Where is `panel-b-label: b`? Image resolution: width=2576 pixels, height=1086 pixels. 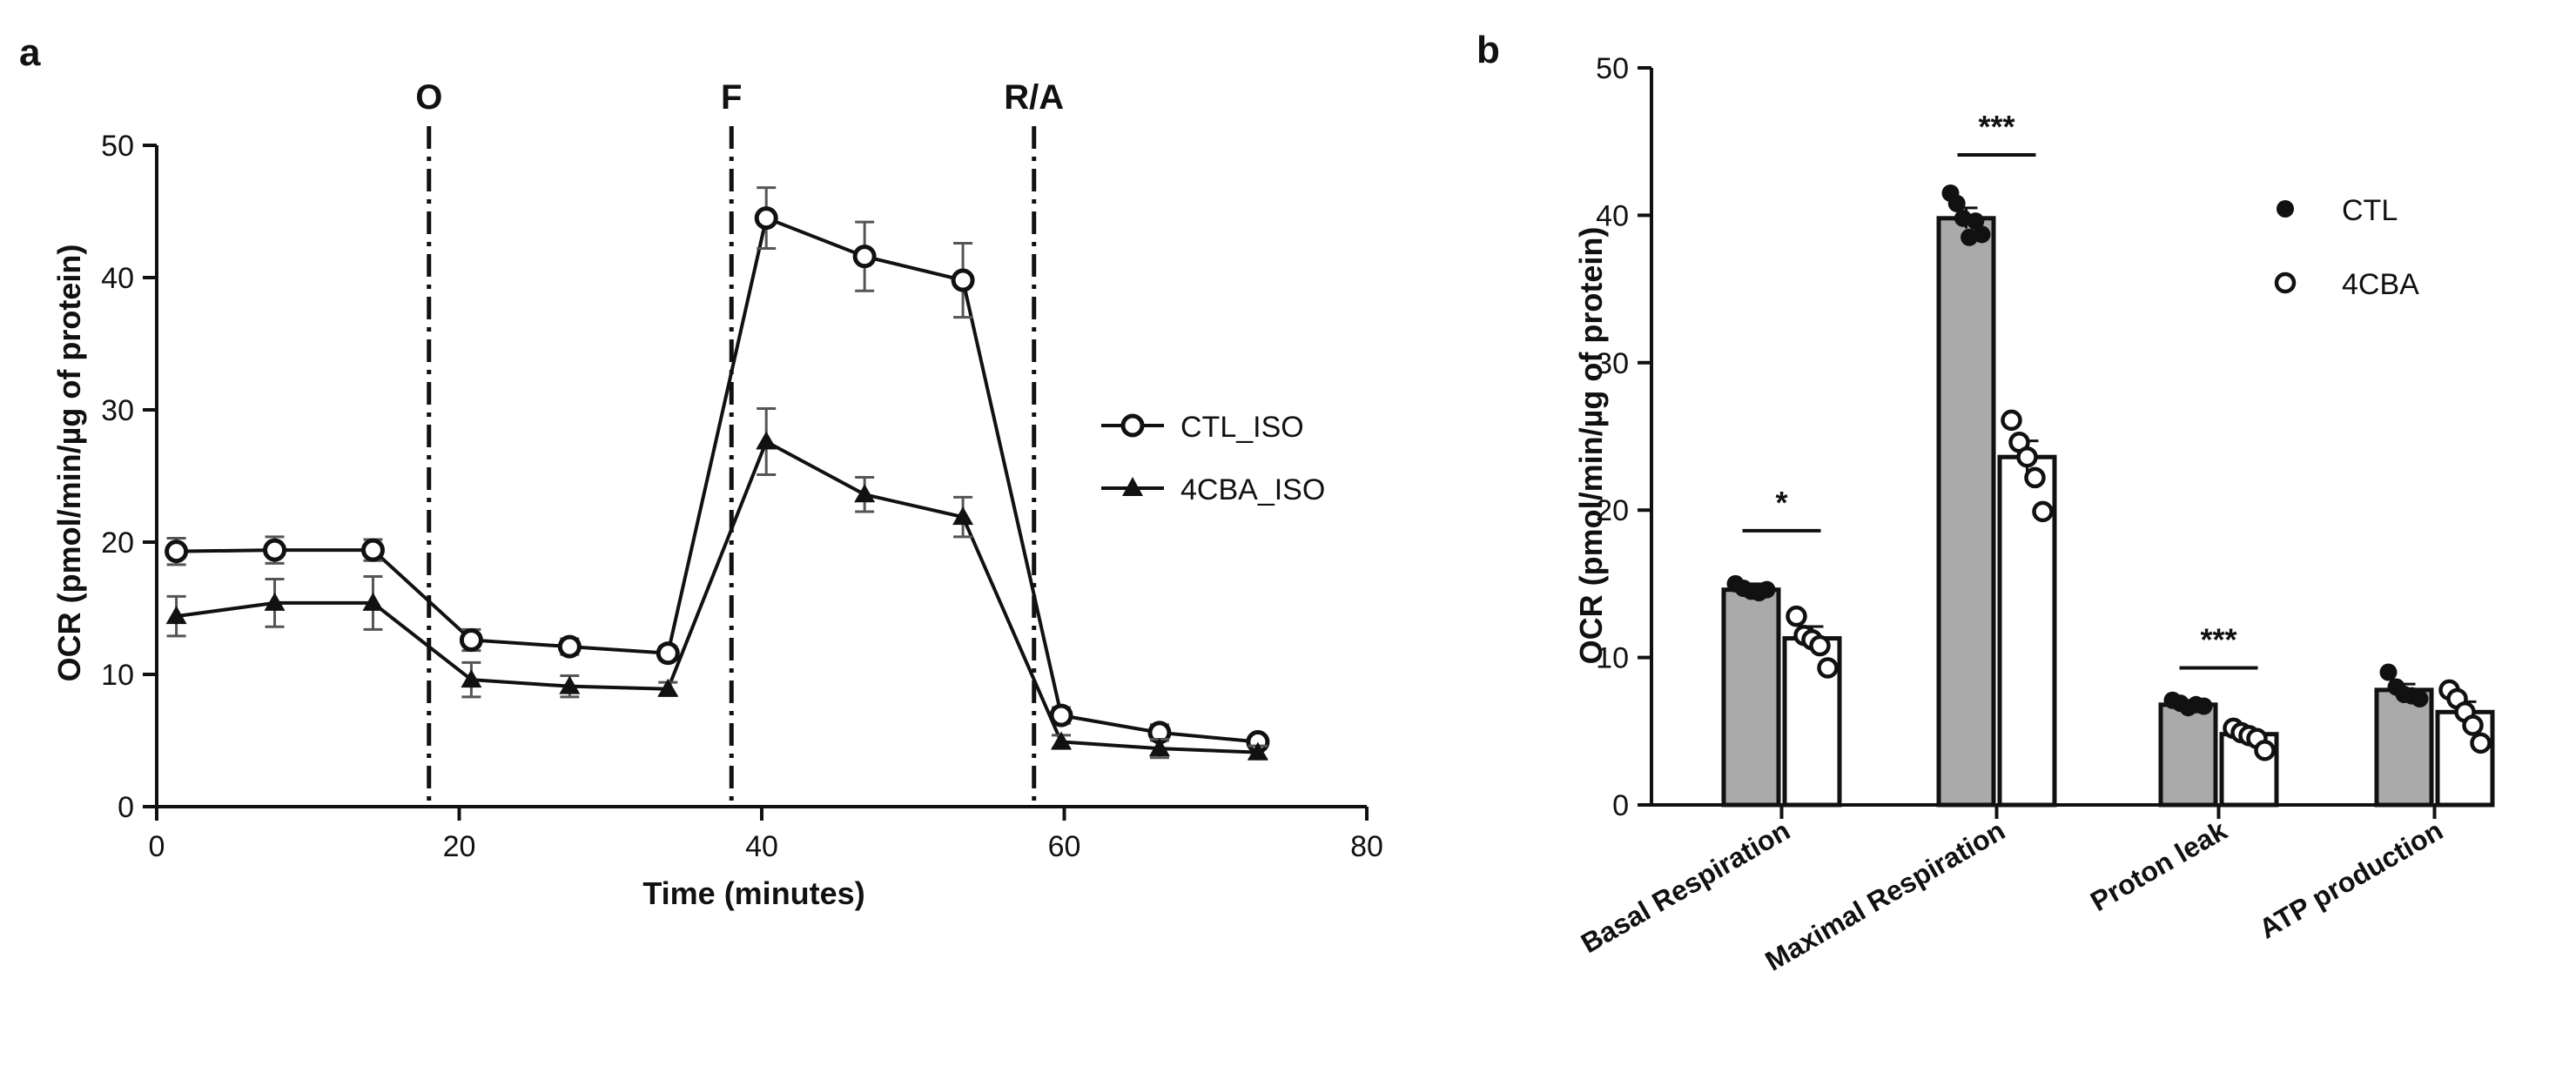 panel-b-label: b is located at coordinates (1488, 50).